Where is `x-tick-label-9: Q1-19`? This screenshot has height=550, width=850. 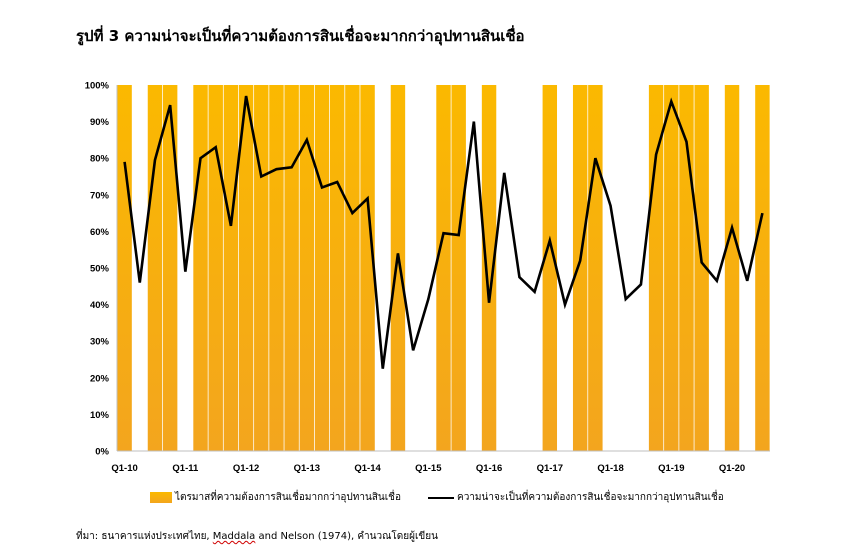 x-tick-label-9: Q1-19 is located at coordinates (671, 468).